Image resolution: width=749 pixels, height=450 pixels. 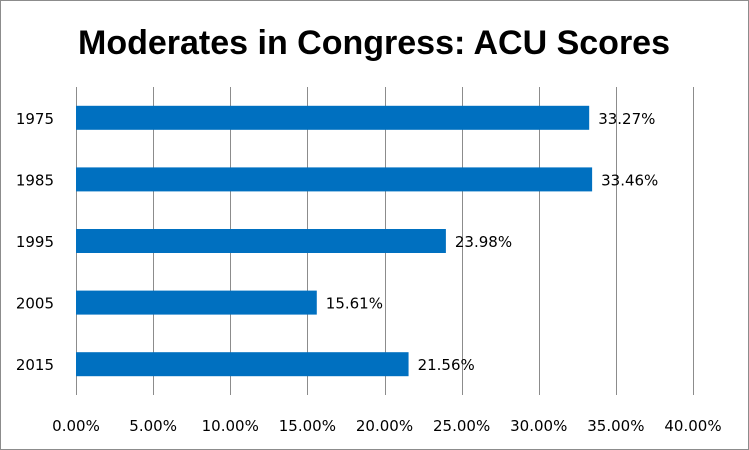 I want to click on category-labels: 1975 1985 1995 2005 2015, so click(x=35, y=242).